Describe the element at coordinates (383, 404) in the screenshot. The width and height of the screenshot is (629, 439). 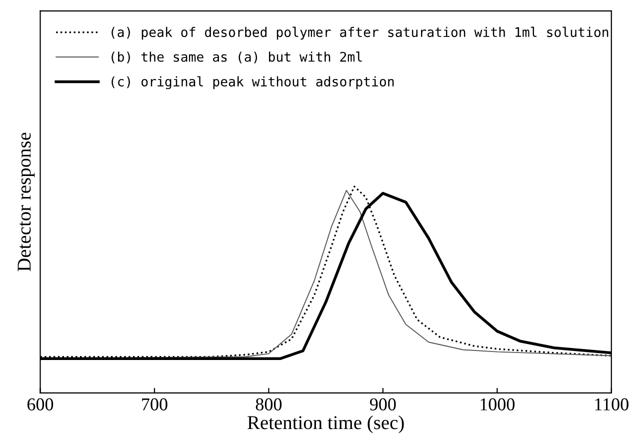
I see `x-tick-label: 900` at that location.